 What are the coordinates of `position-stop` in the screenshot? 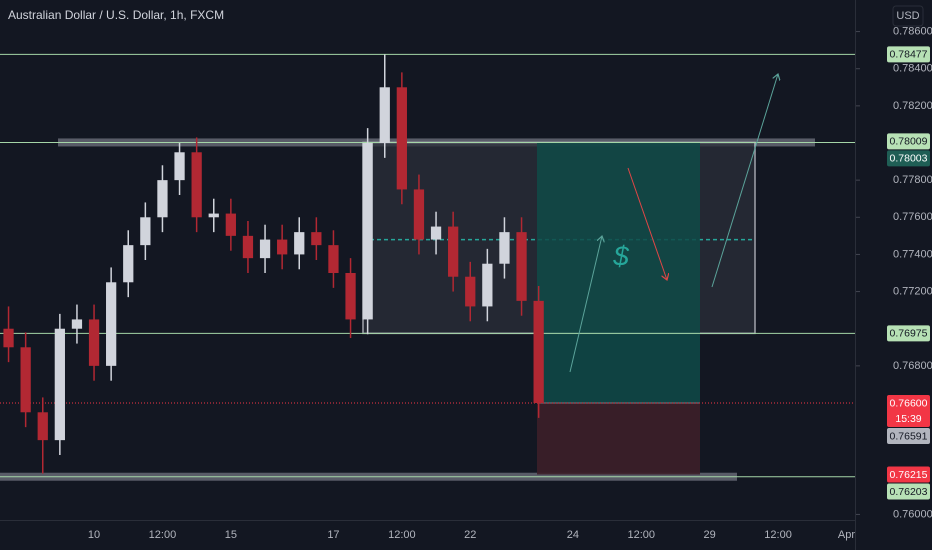 It's located at (618, 439).